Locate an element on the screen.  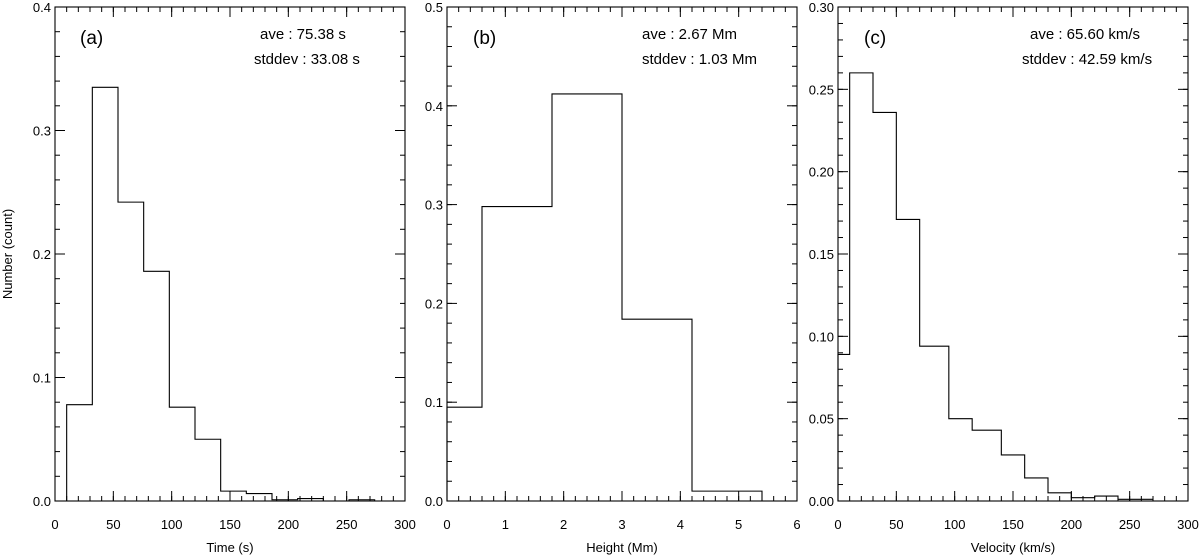
panel-b-y-tick-label: 0.2 is located at coordinates (434, 303).